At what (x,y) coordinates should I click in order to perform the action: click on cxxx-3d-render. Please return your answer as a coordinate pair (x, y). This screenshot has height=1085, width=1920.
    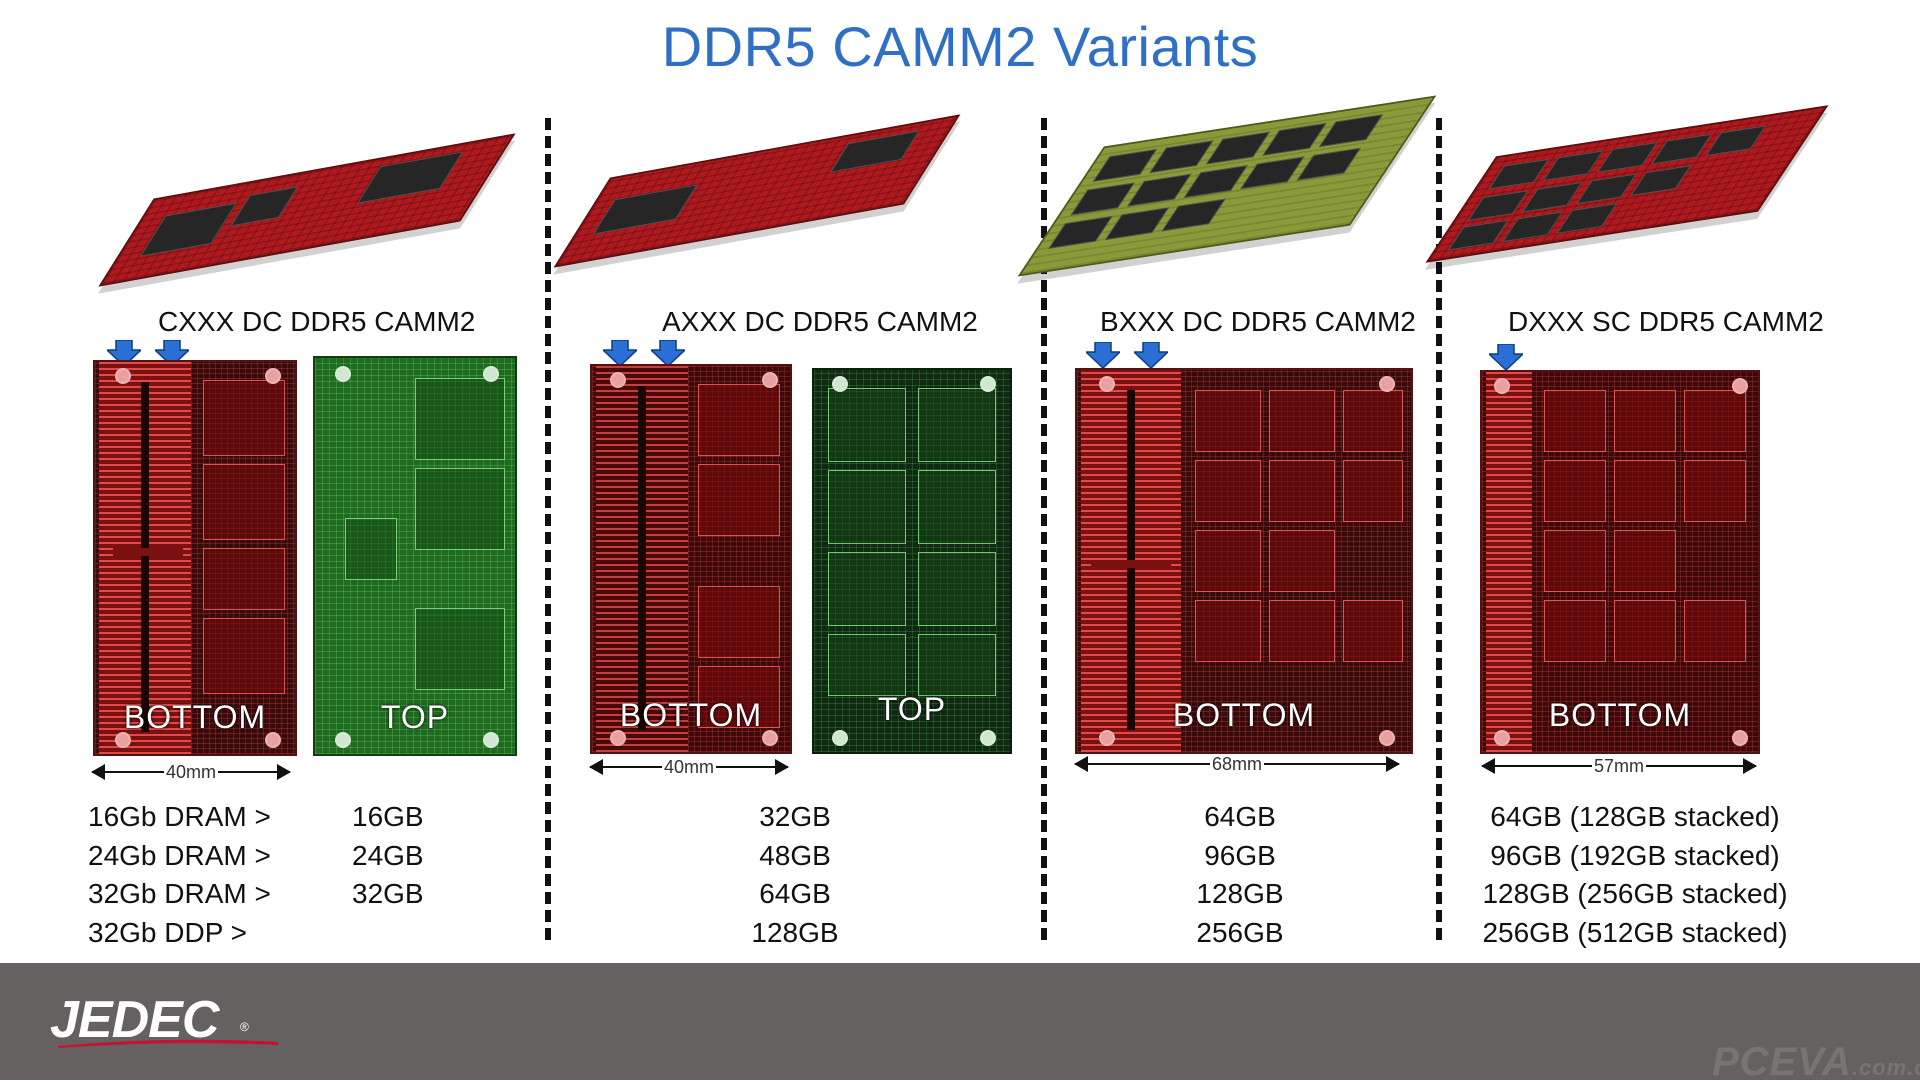
    Looking at the image, I should click on (307, 210).